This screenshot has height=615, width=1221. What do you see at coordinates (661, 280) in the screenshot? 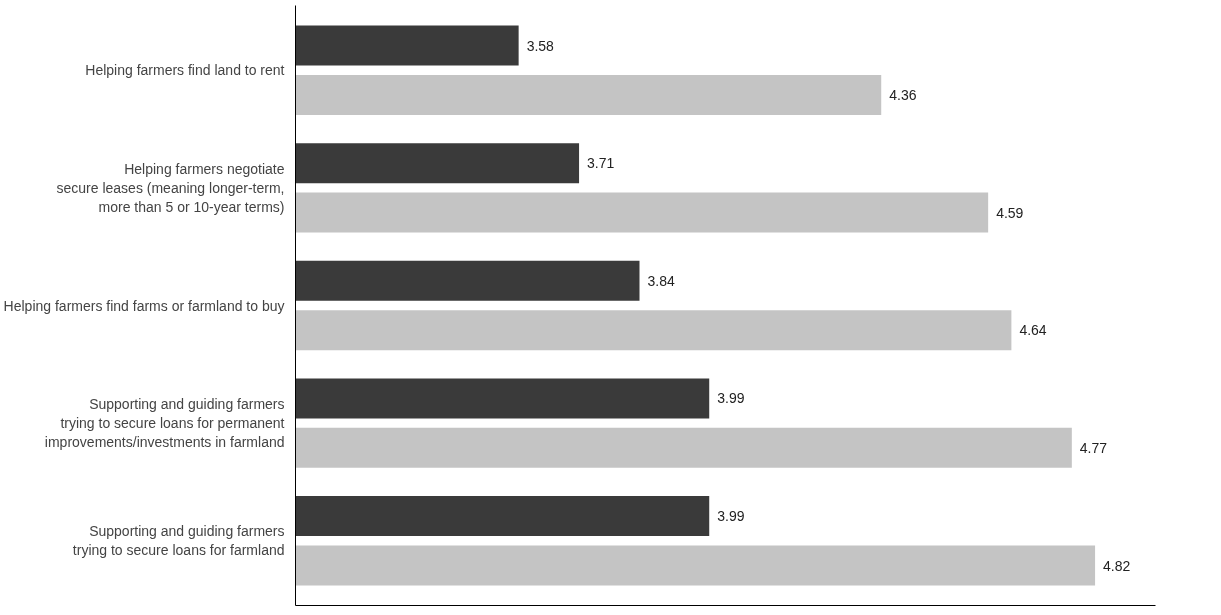
I see `data-label: 3.84` at bounding box center [661, 280].